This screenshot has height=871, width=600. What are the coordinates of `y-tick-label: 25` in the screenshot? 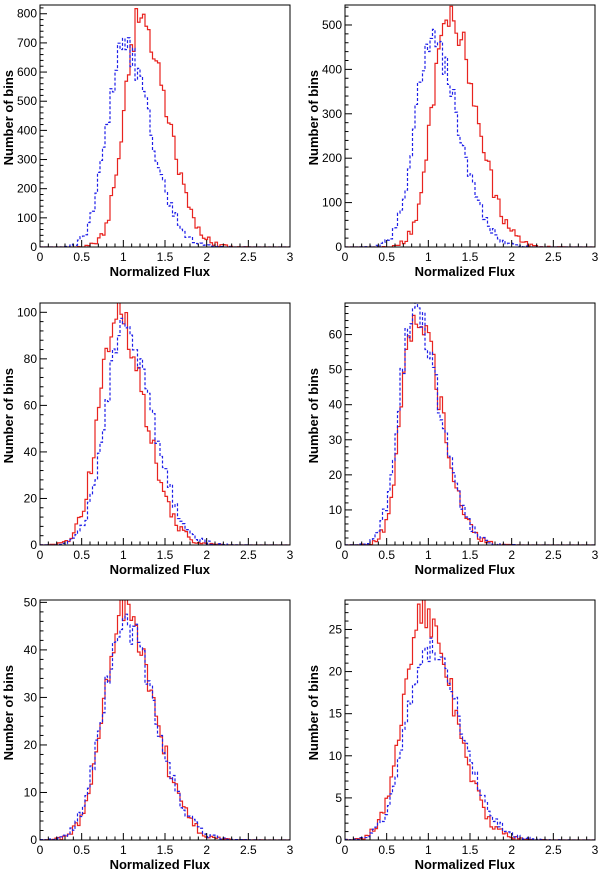 It's located at (336, 629).